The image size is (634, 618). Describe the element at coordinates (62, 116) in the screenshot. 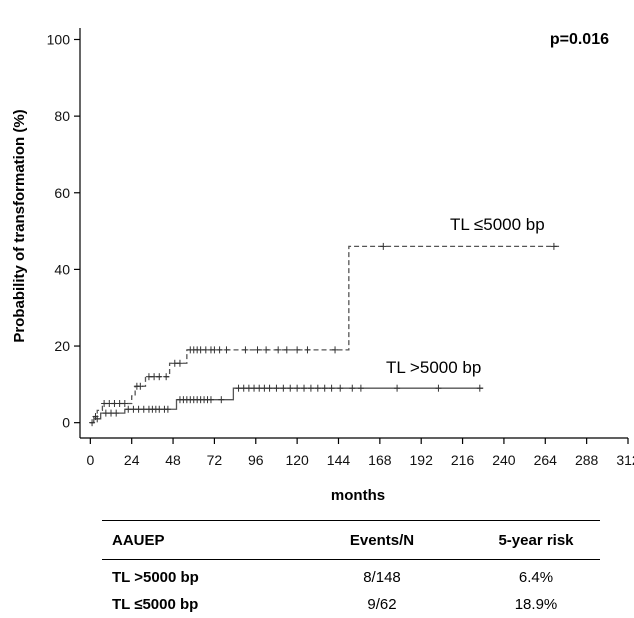

I see `y-tick-label: 80` at that location.